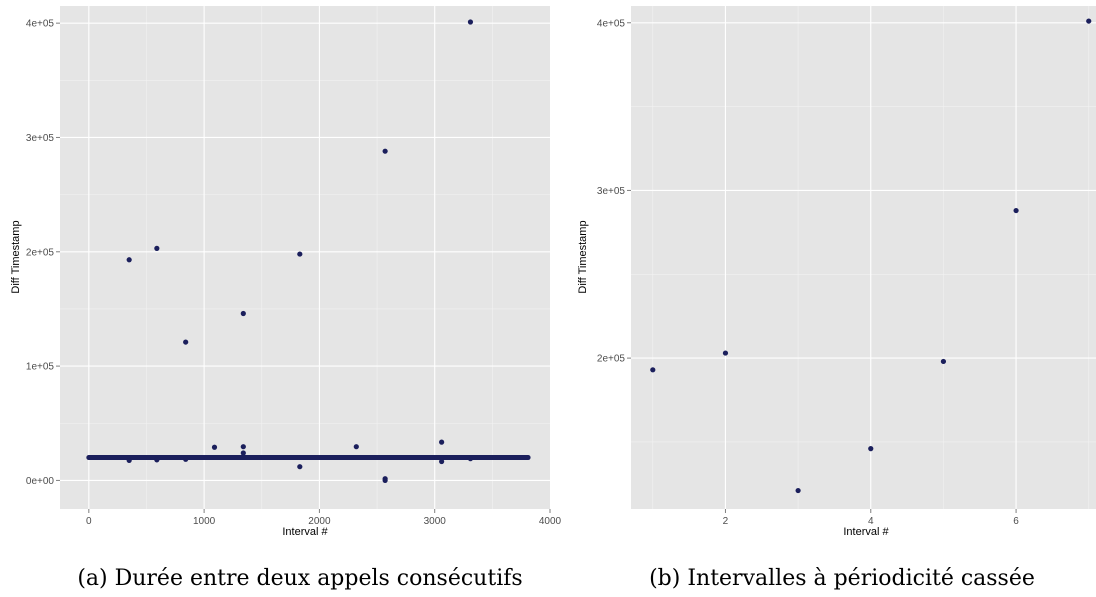  What do you see at coordinates (842, 578) in the screenshot?
I see `caption-b: (b) Intervalles à périodicité cassée` at bounding box center [842, 578].